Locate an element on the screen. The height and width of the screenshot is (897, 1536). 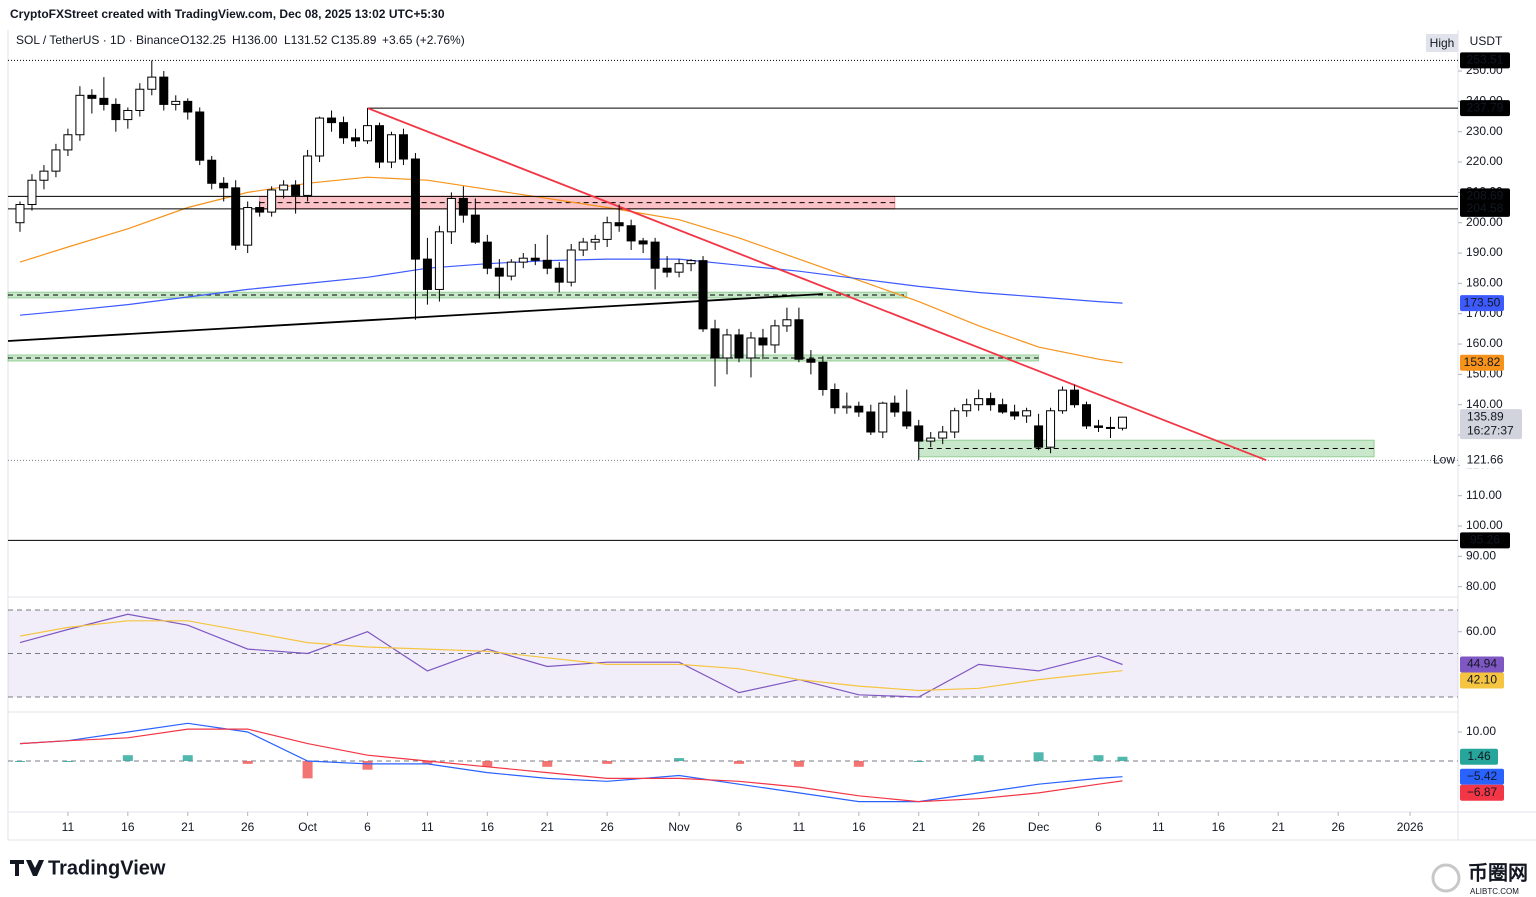
y-tick-label: 80.00 is located at coordinates (1481, 586).